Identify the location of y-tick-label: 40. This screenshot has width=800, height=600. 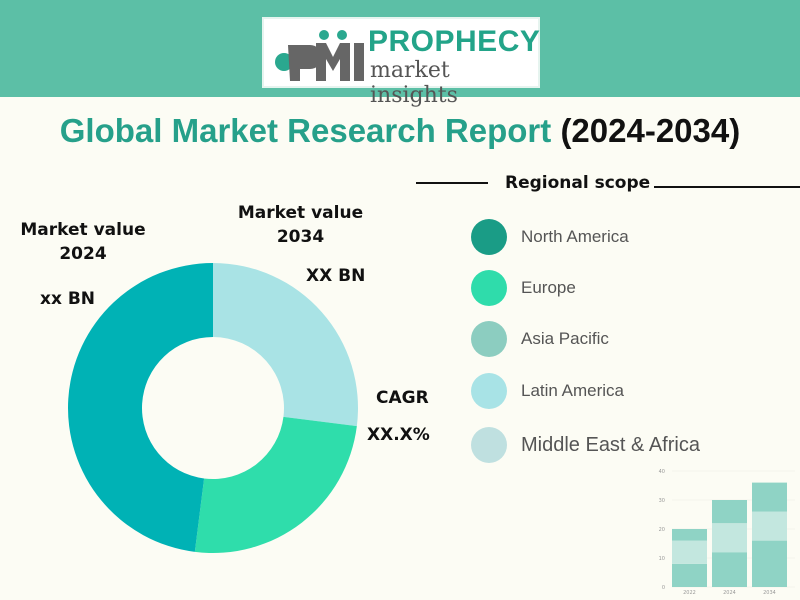
(662, 472).